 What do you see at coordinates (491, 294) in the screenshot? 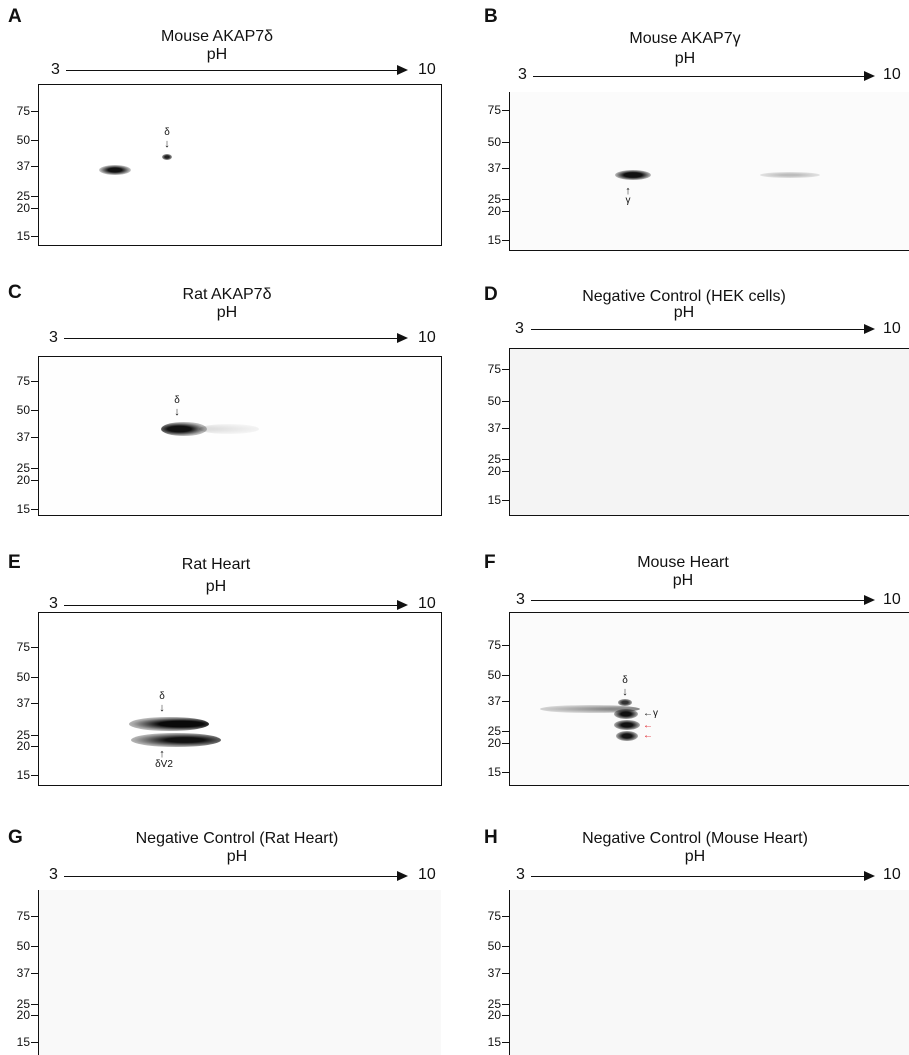
I see `panel-letter: D` at bounding box center [491, 294].